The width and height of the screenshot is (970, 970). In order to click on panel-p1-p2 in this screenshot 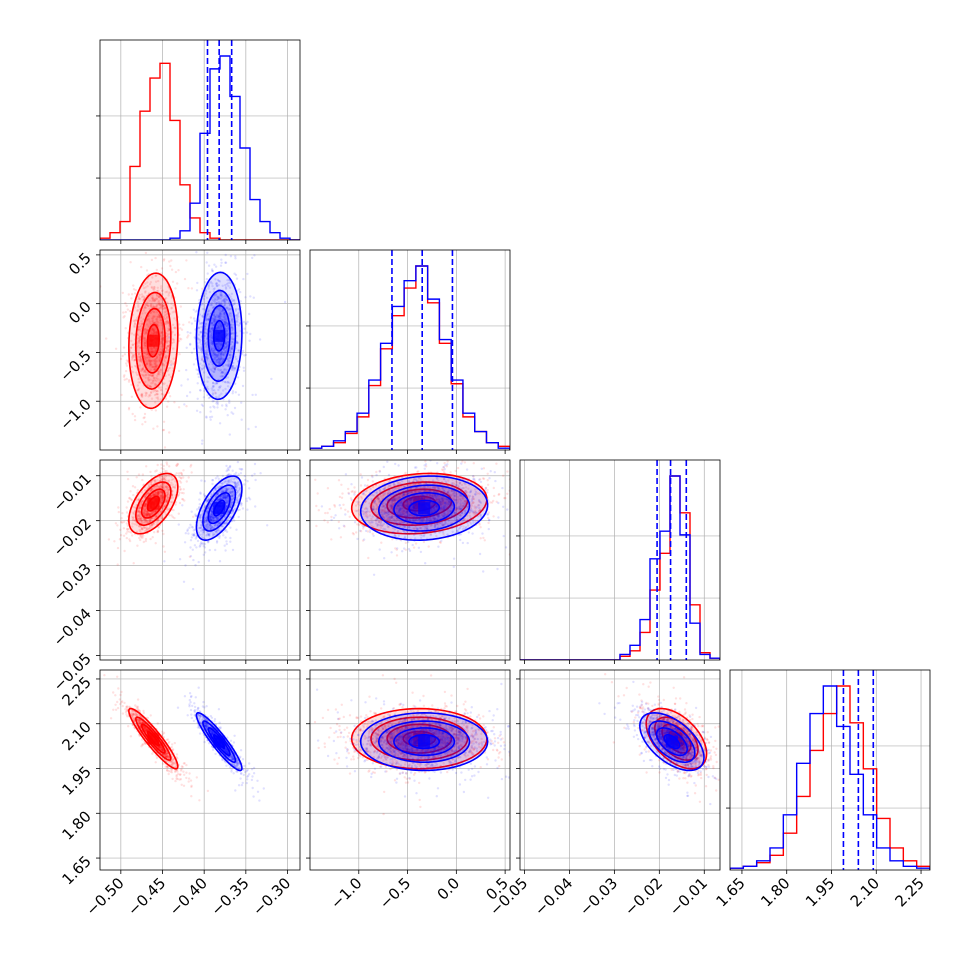, I will do `click(430, 561)`.